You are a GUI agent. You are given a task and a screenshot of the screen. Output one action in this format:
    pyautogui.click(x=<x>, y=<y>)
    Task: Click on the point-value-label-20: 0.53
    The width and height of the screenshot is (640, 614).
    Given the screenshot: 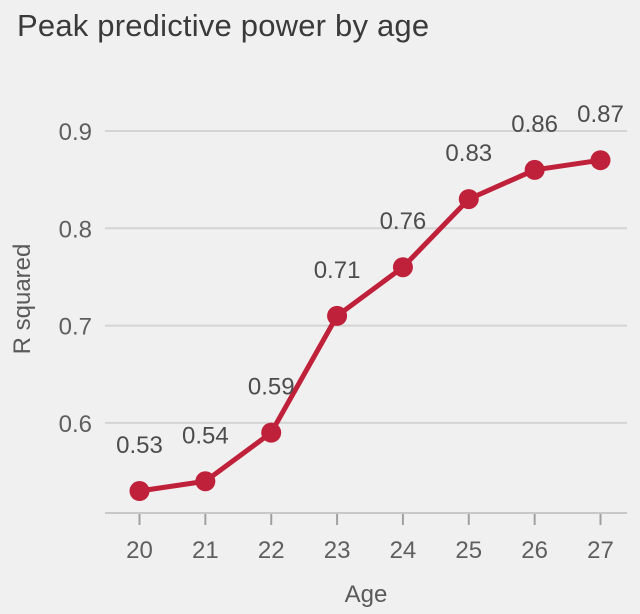 What is the action you would take?
    pyautogui.click(x=139, y=445)
    